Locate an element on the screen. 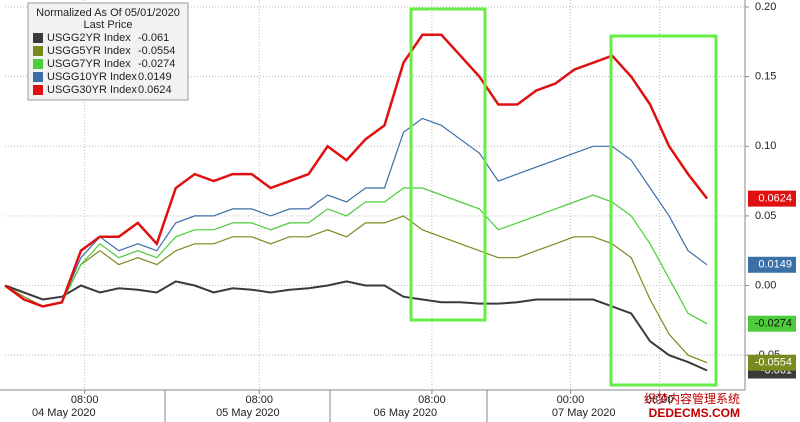  last-value-label: -0.0274 is located at coordinates (773, 324).